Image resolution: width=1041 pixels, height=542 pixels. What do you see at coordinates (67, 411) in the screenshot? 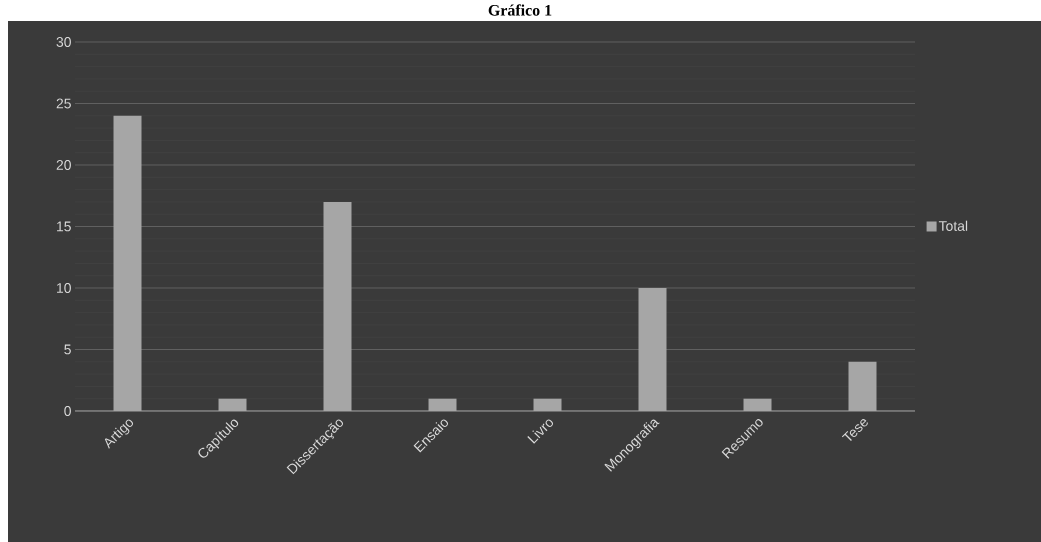
I see `y-tick-label: 0` at bounding box center [67, 411].